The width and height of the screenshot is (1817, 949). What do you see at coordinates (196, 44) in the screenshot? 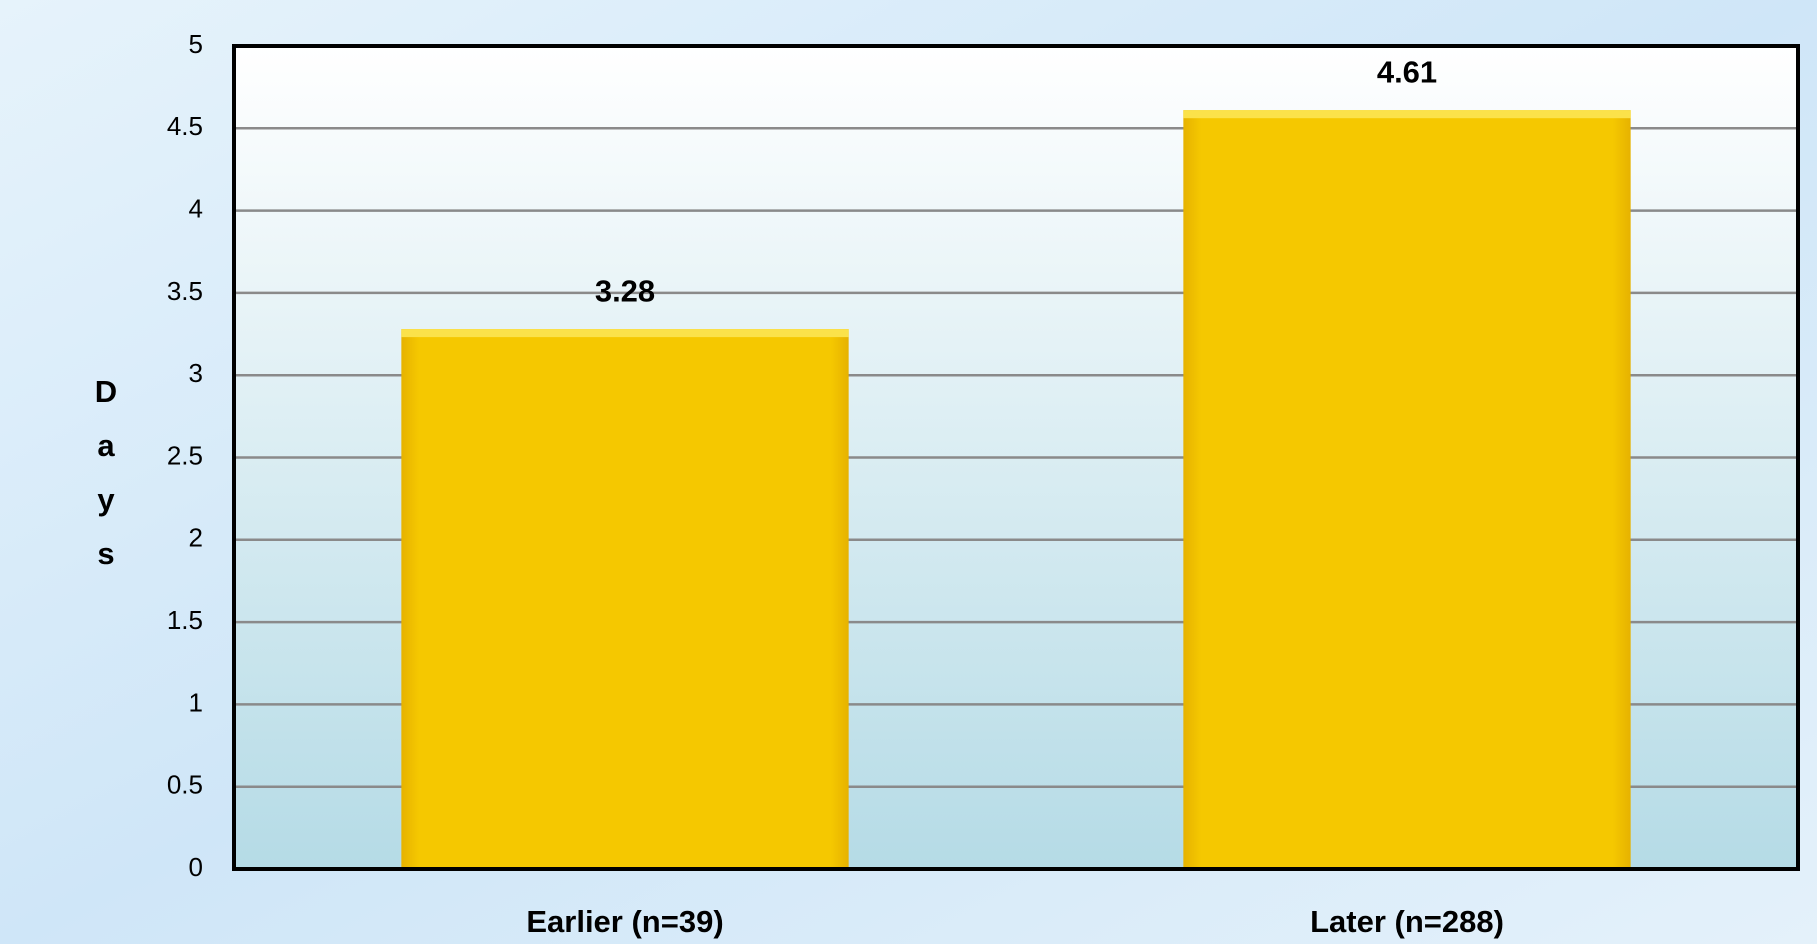
I see `y-tick-label: 5` at bounding box center [196, 44].